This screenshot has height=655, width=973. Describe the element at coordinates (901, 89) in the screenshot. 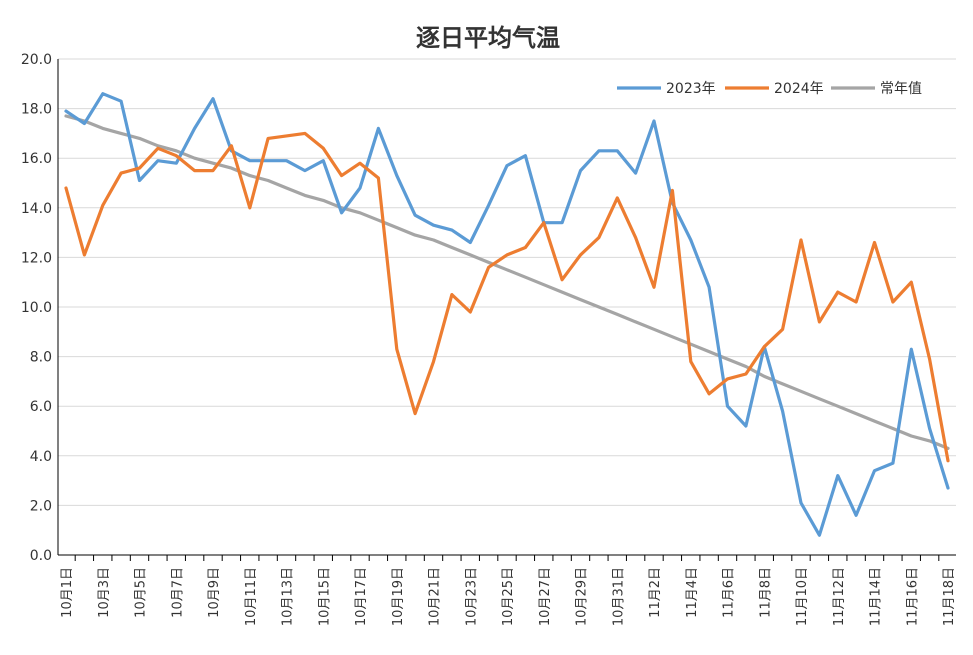

I see `legend-label: 常年值` at that location.